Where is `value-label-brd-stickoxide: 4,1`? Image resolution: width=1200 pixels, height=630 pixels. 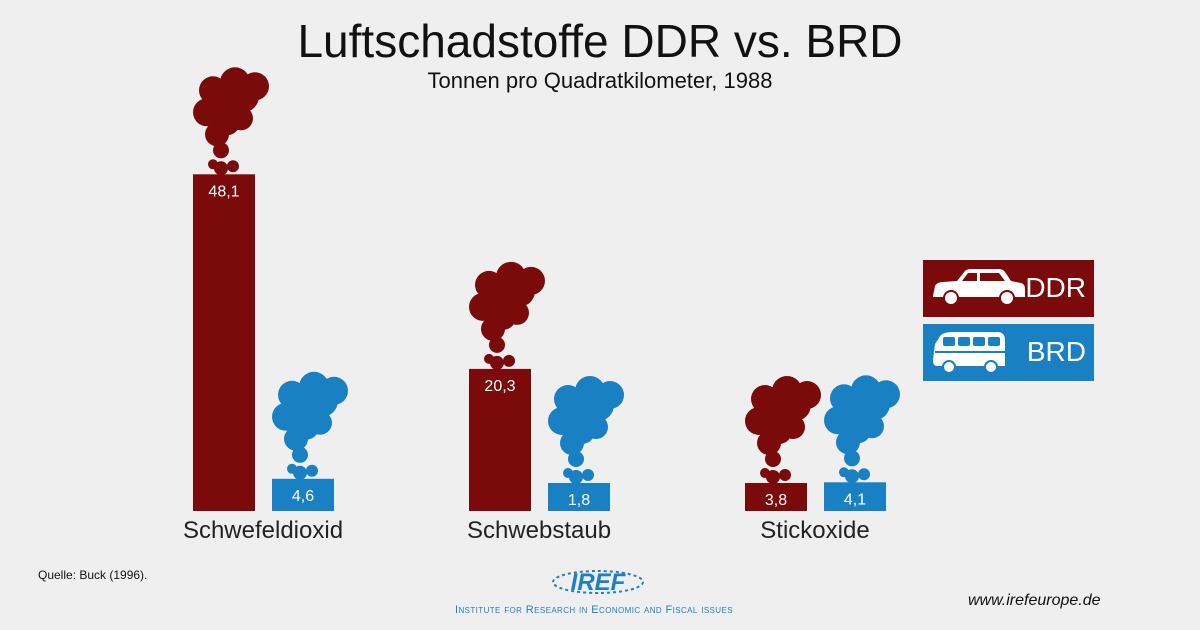
value-label-brd-stickoxide: 4,1 is located at coordinates (855, 499).